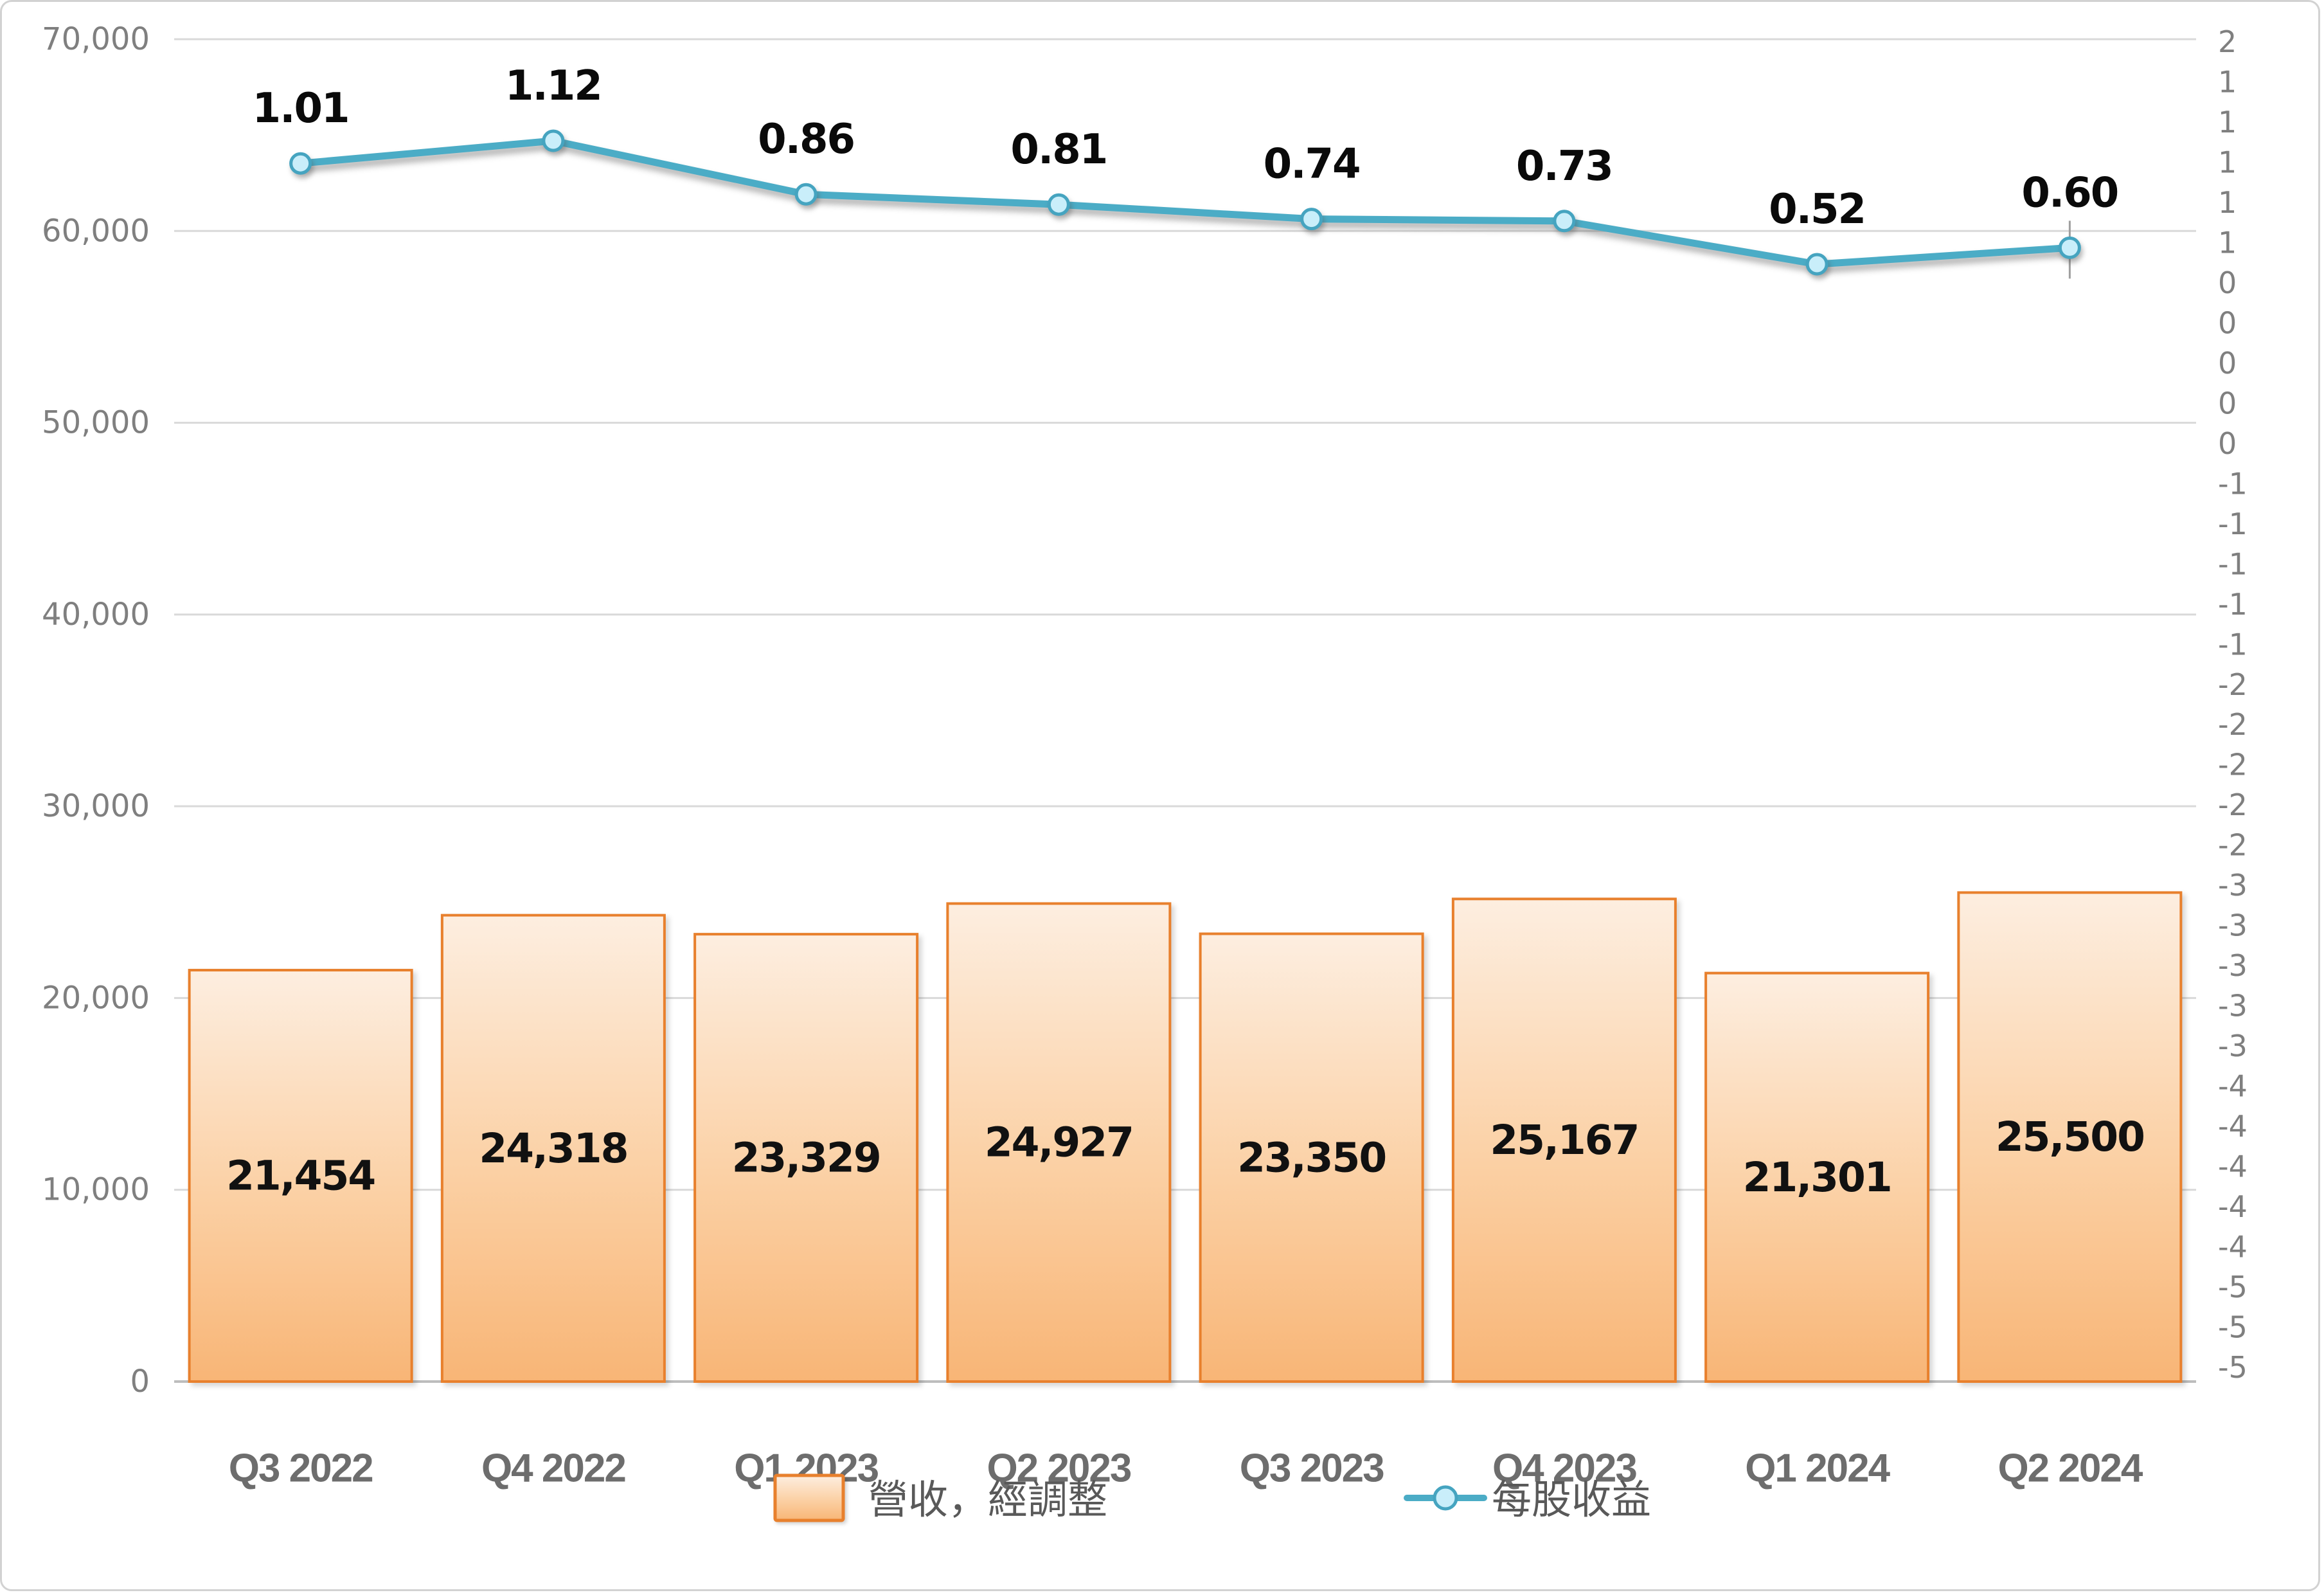 This screenshot has width=2324, height=1595. Describe the element at coordinates (96, 231) in the screenshot. I see `y-axis-tick-label: 60,000` at that location.